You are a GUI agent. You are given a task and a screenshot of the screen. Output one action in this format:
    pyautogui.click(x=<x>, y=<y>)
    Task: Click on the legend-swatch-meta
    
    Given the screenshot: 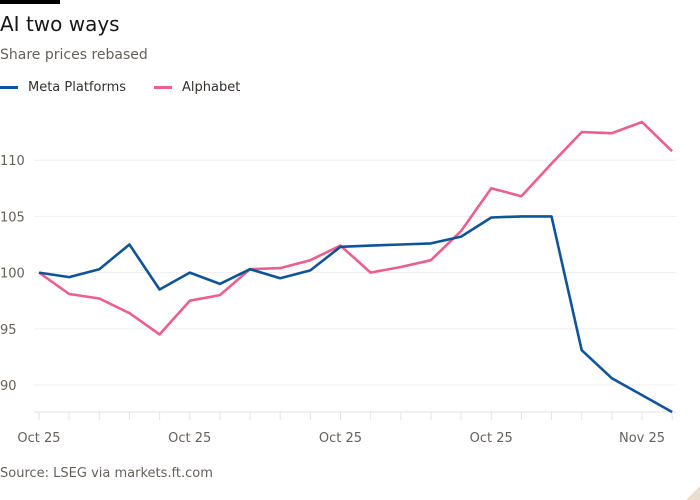 What is the action you would take?
    pyautogui.click(x=9, y=87)
    